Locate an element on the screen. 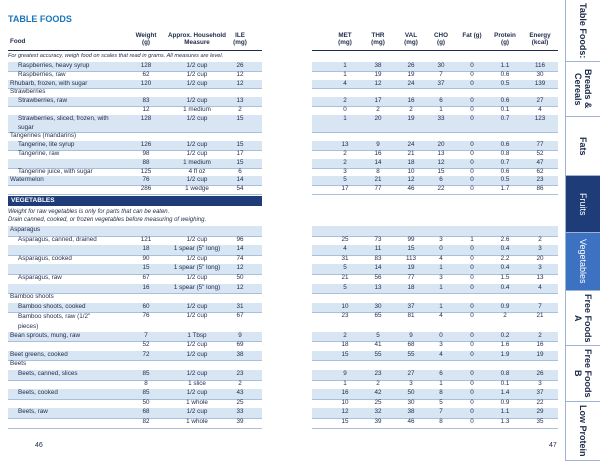  weight: 121 is located at coordinates (146, 239).